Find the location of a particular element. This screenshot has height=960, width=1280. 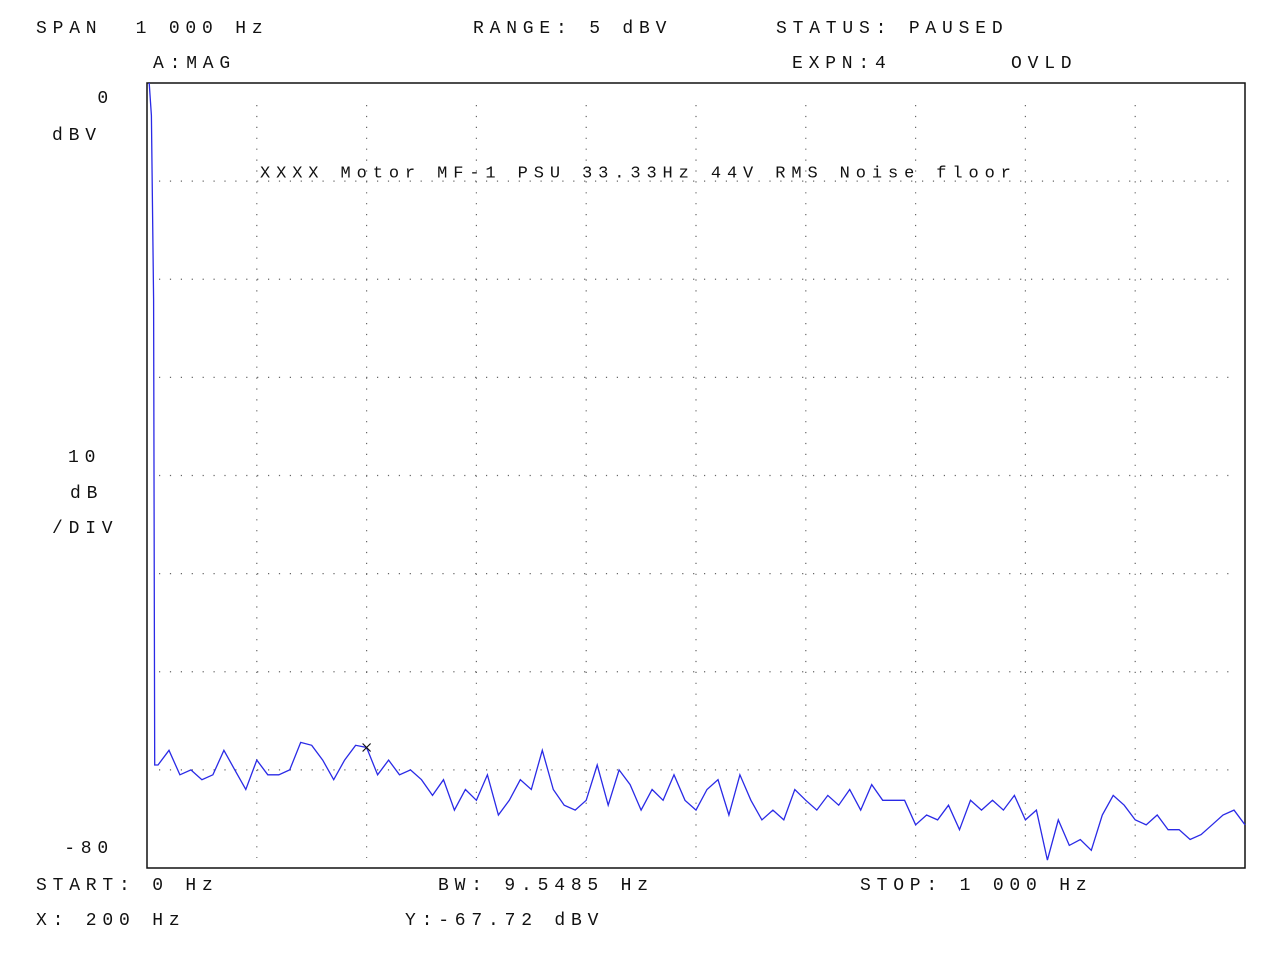

scale-label: 10 is located at coordinates (84, 458).